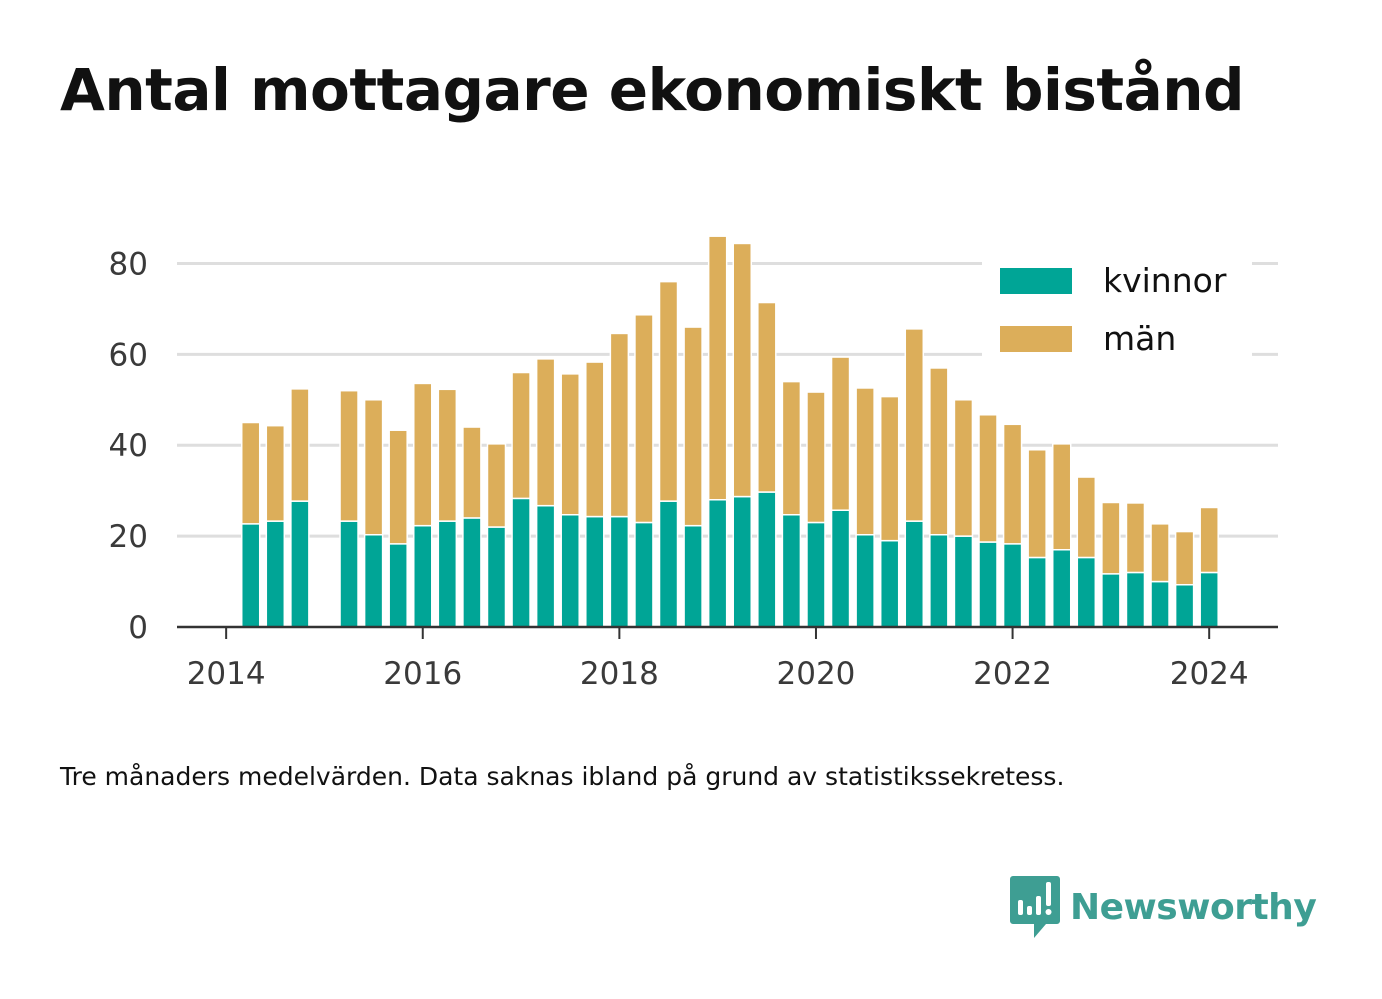 Image resolution: width=1382 pixels, height=999 pixels. I want to click on y-tick-label: 0, so click(138, 628).